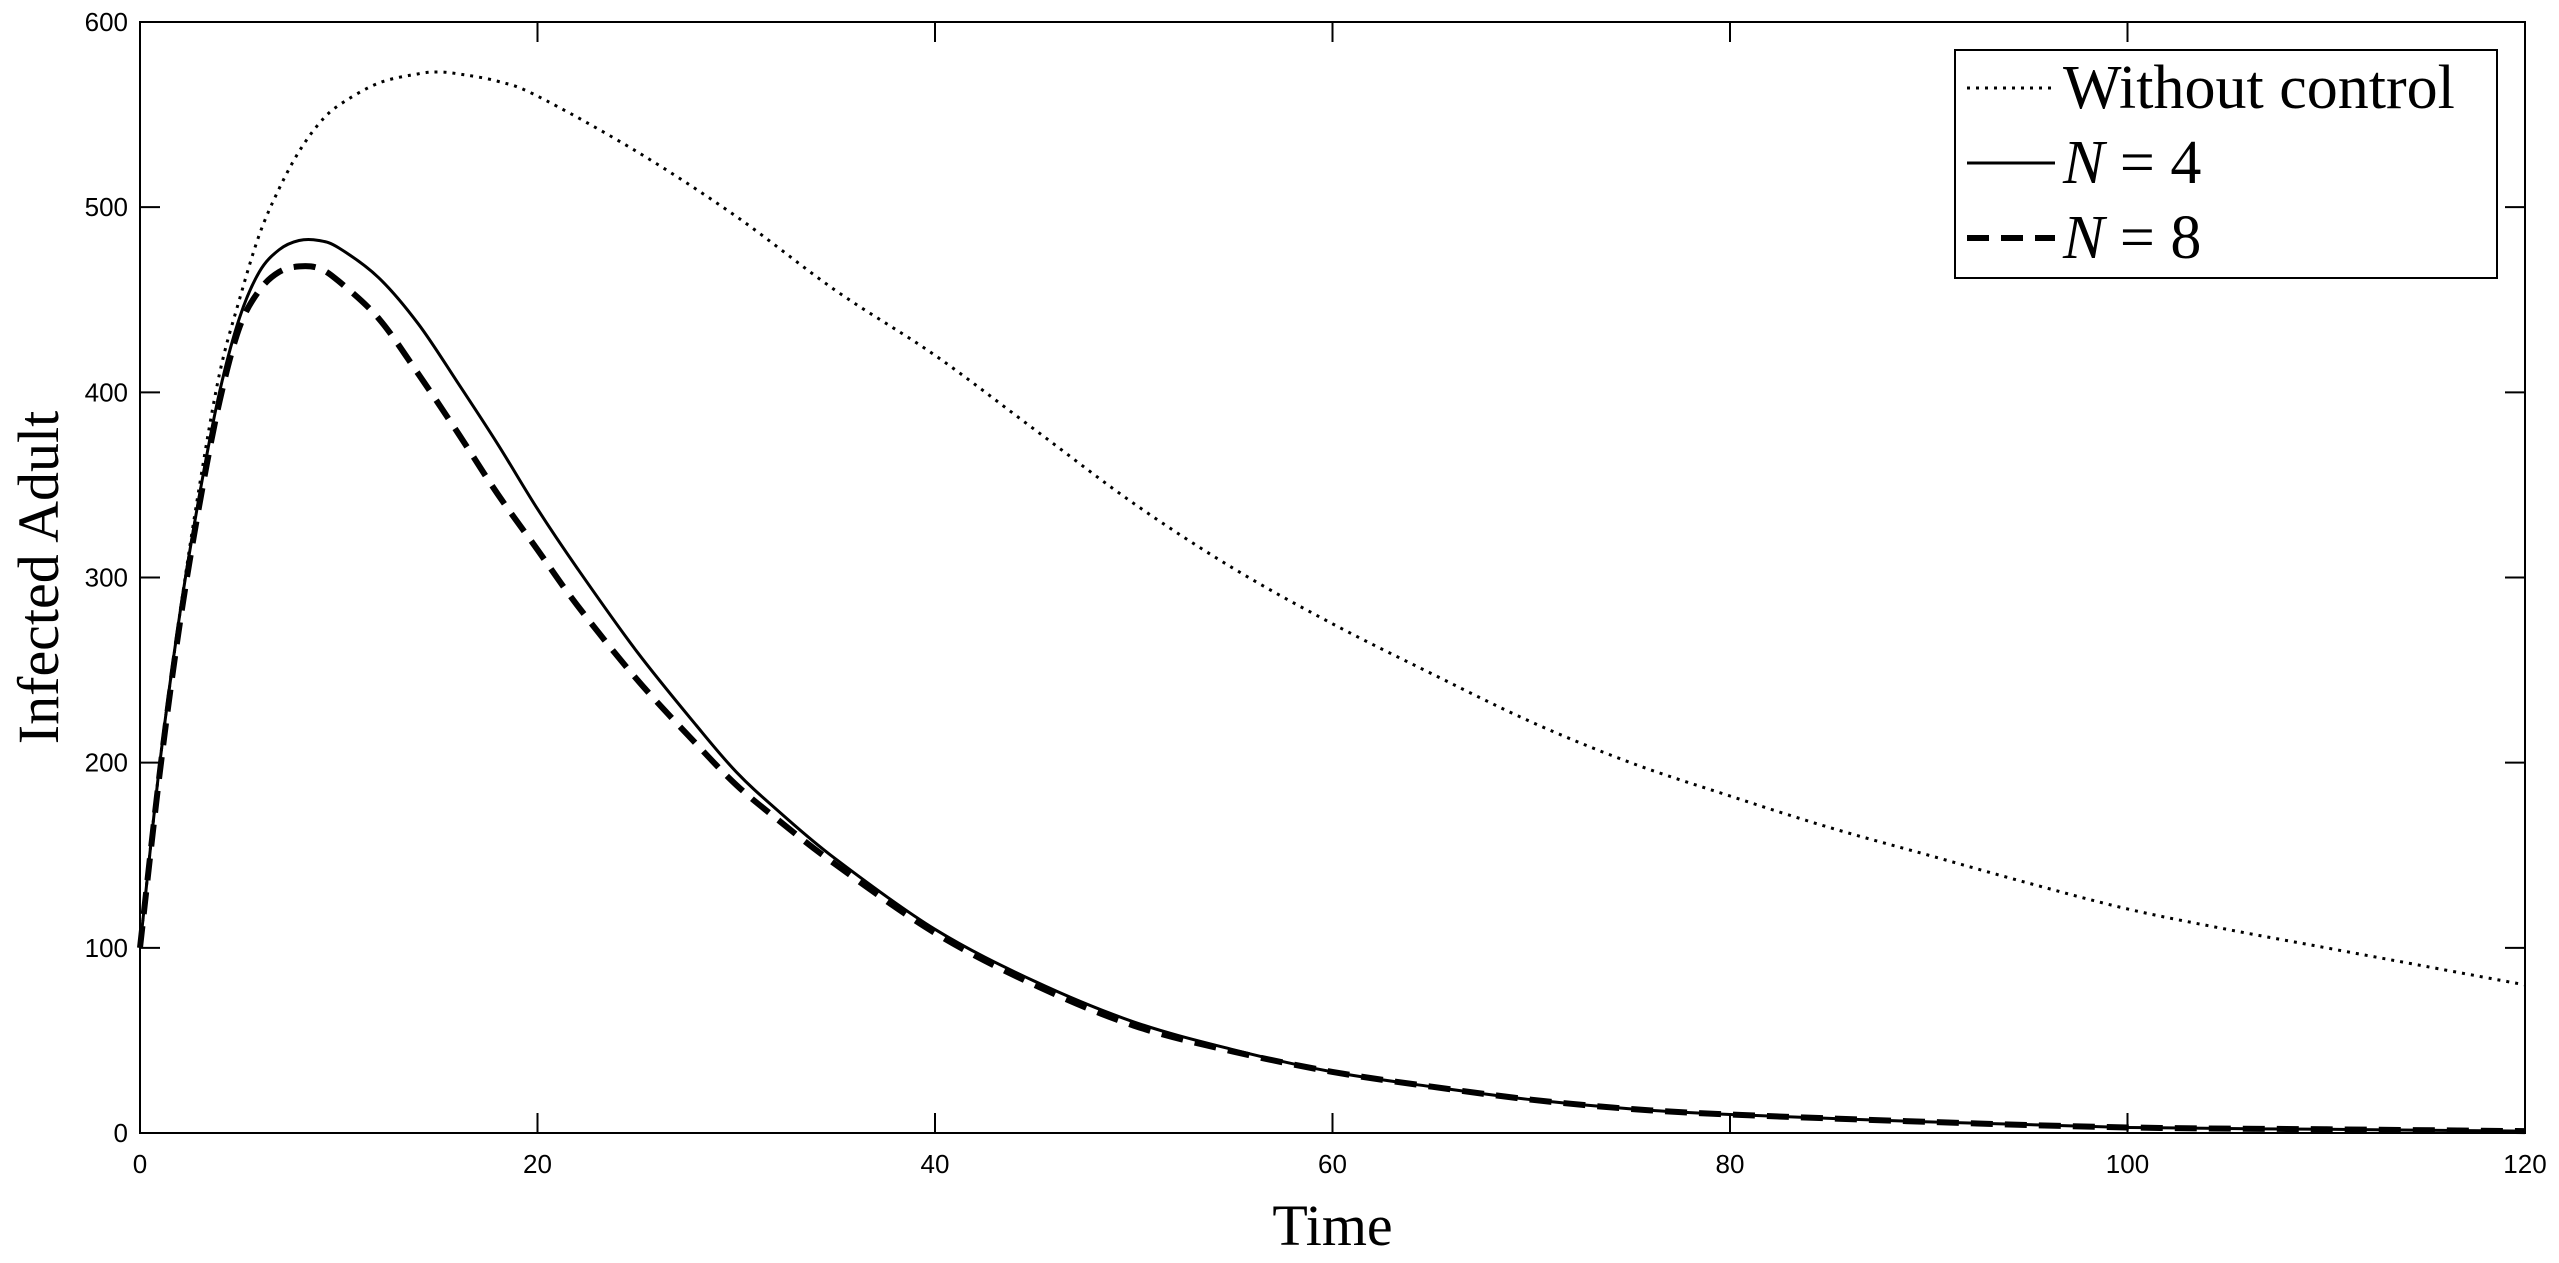 This screenshot has height=1263, width=2559. Describe the element at coordinates (2131, 238) in the screenshot. I see `legend-label-2: N = 8` at that location.